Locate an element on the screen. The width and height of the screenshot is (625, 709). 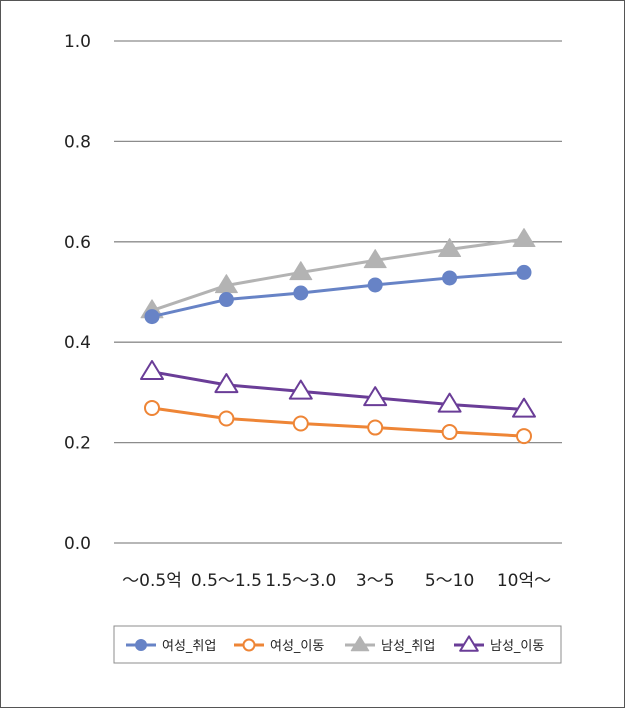
x-tick-label: 5～10 is located at coordinates (449, 581).